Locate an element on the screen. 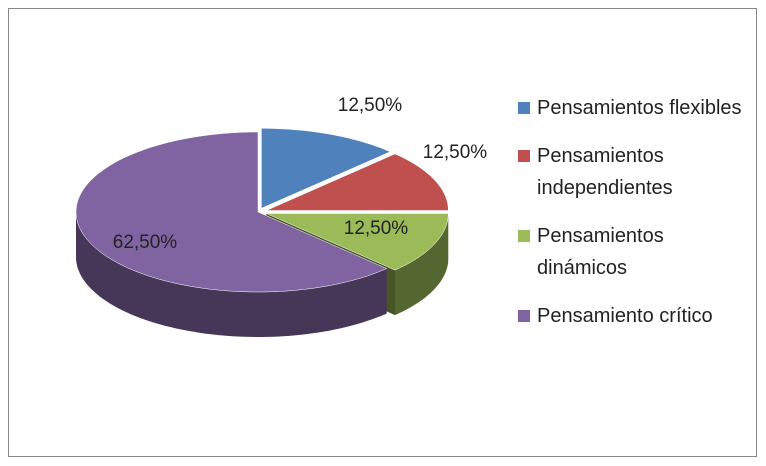 This screenshot has height=466, width=766. legend-label: Pensamientos independientes is located at coordinates (605, 172).